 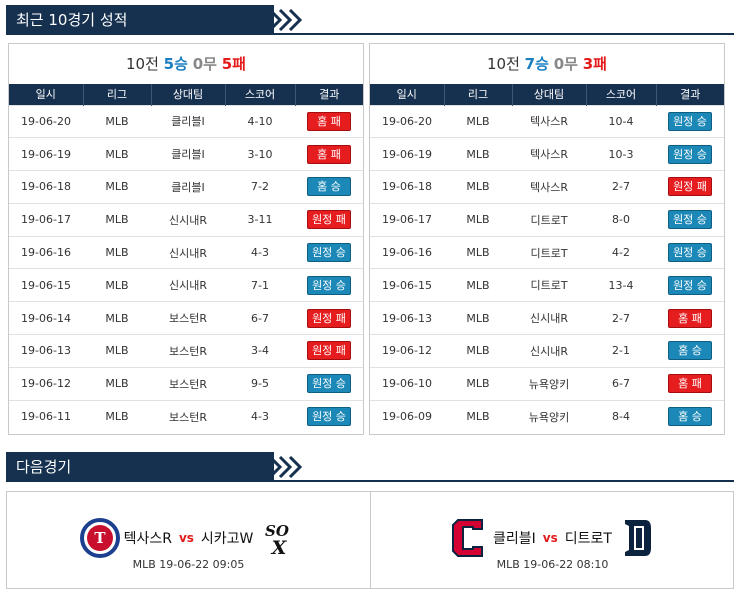 What do you see at coordinates (547, 94) in the screenshot?
I see `table-header-row: 일시 리그 상대팀 스코어 결과` at bounding box center [547, 94].